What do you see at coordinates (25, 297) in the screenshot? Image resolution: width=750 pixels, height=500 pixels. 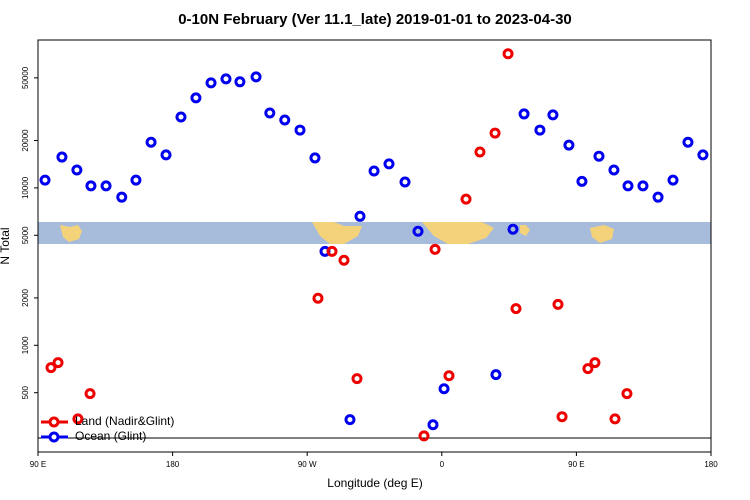 I see `y-tick-label: 2000` at bounding box center [25, 297].